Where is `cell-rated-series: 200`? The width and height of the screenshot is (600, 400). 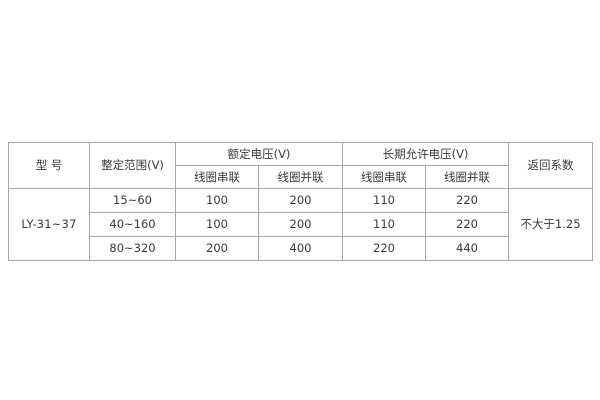
cell-rated-series: 200 is located at coordinates (217, 248).